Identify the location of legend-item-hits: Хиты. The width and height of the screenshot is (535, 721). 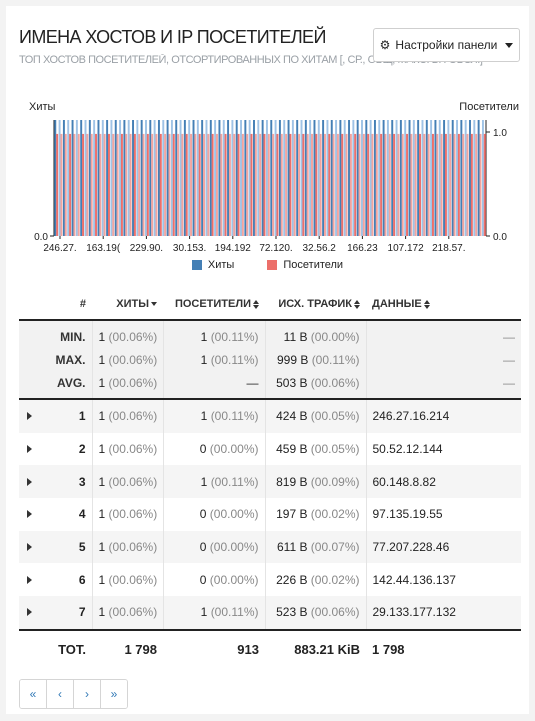
(213, 265).